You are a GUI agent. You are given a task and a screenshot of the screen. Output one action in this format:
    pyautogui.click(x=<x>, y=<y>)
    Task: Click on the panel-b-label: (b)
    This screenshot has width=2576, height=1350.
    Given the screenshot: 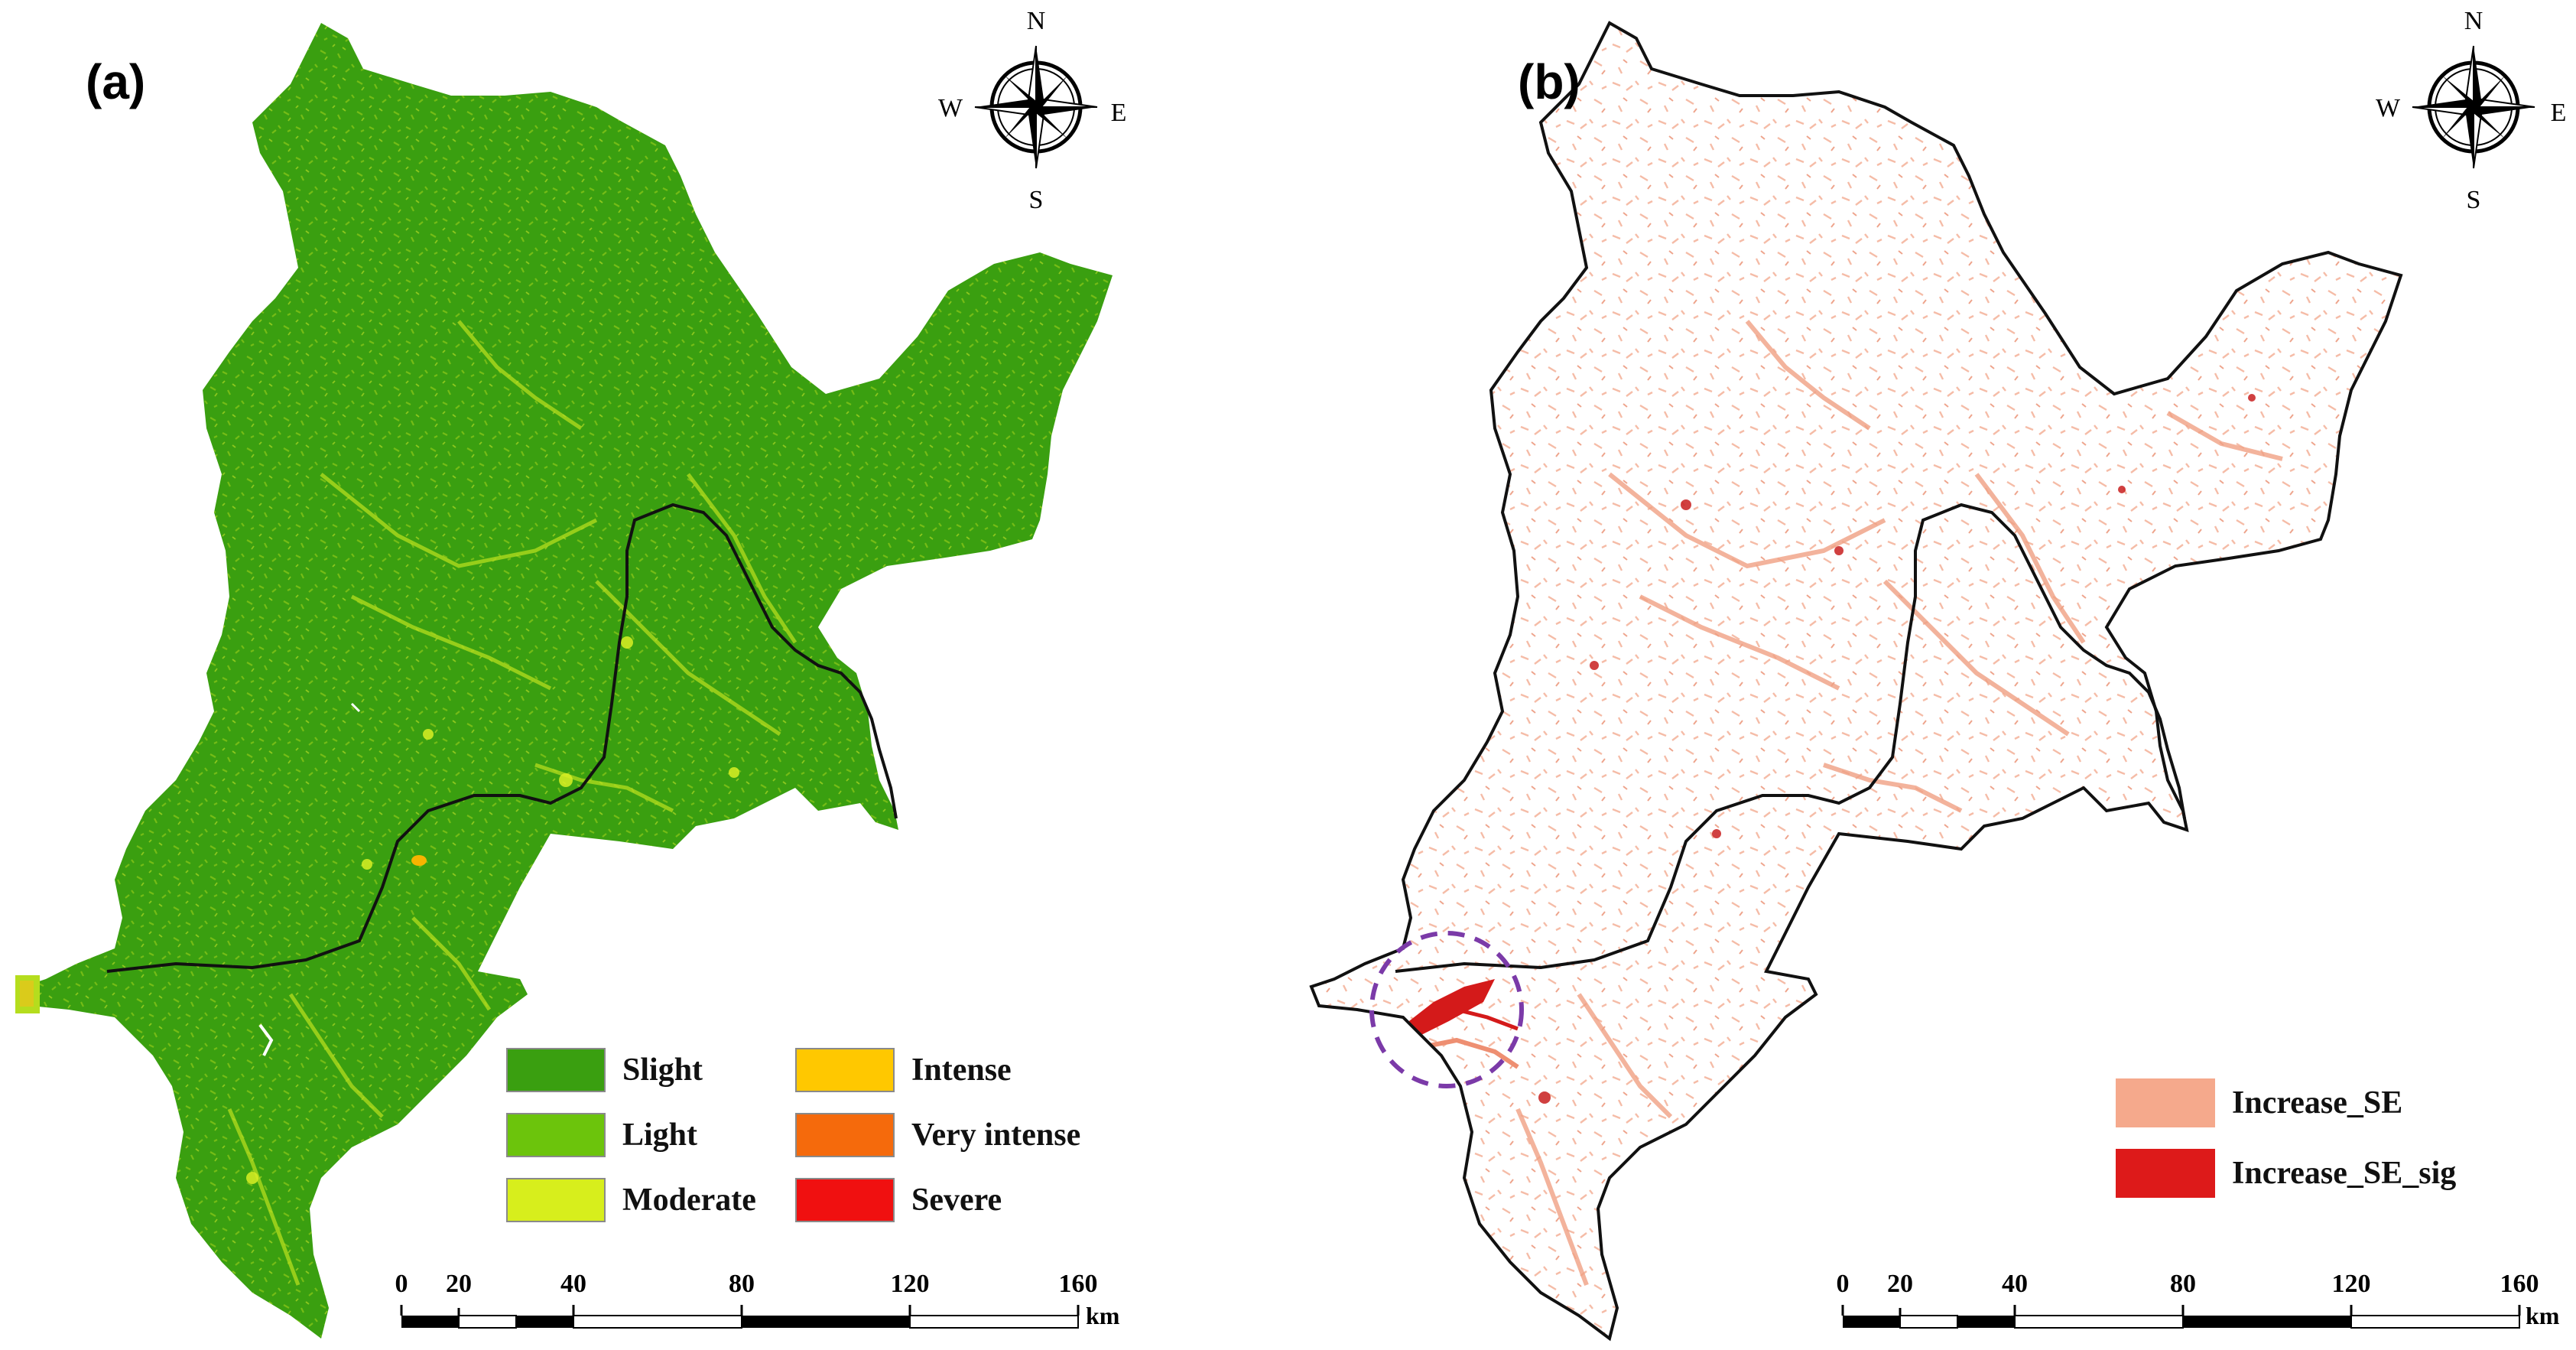 What is the action you would take?
    pyautogui.click(x=1549, y=81)
    